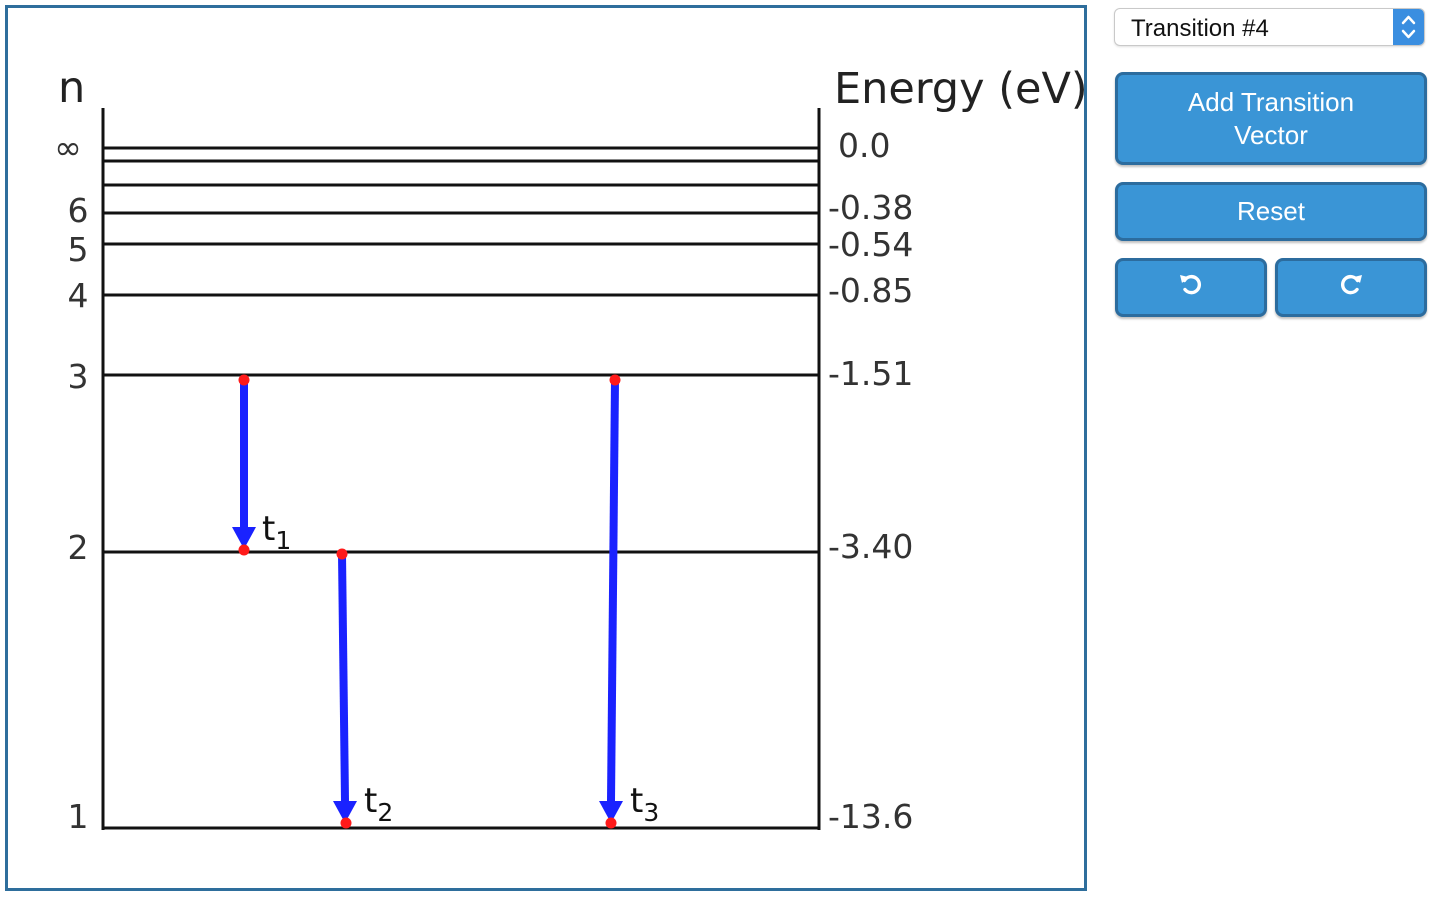 This screenshot has height=900, width=1437. I want to click on transition-label-t1: t1, so click(276, 532).